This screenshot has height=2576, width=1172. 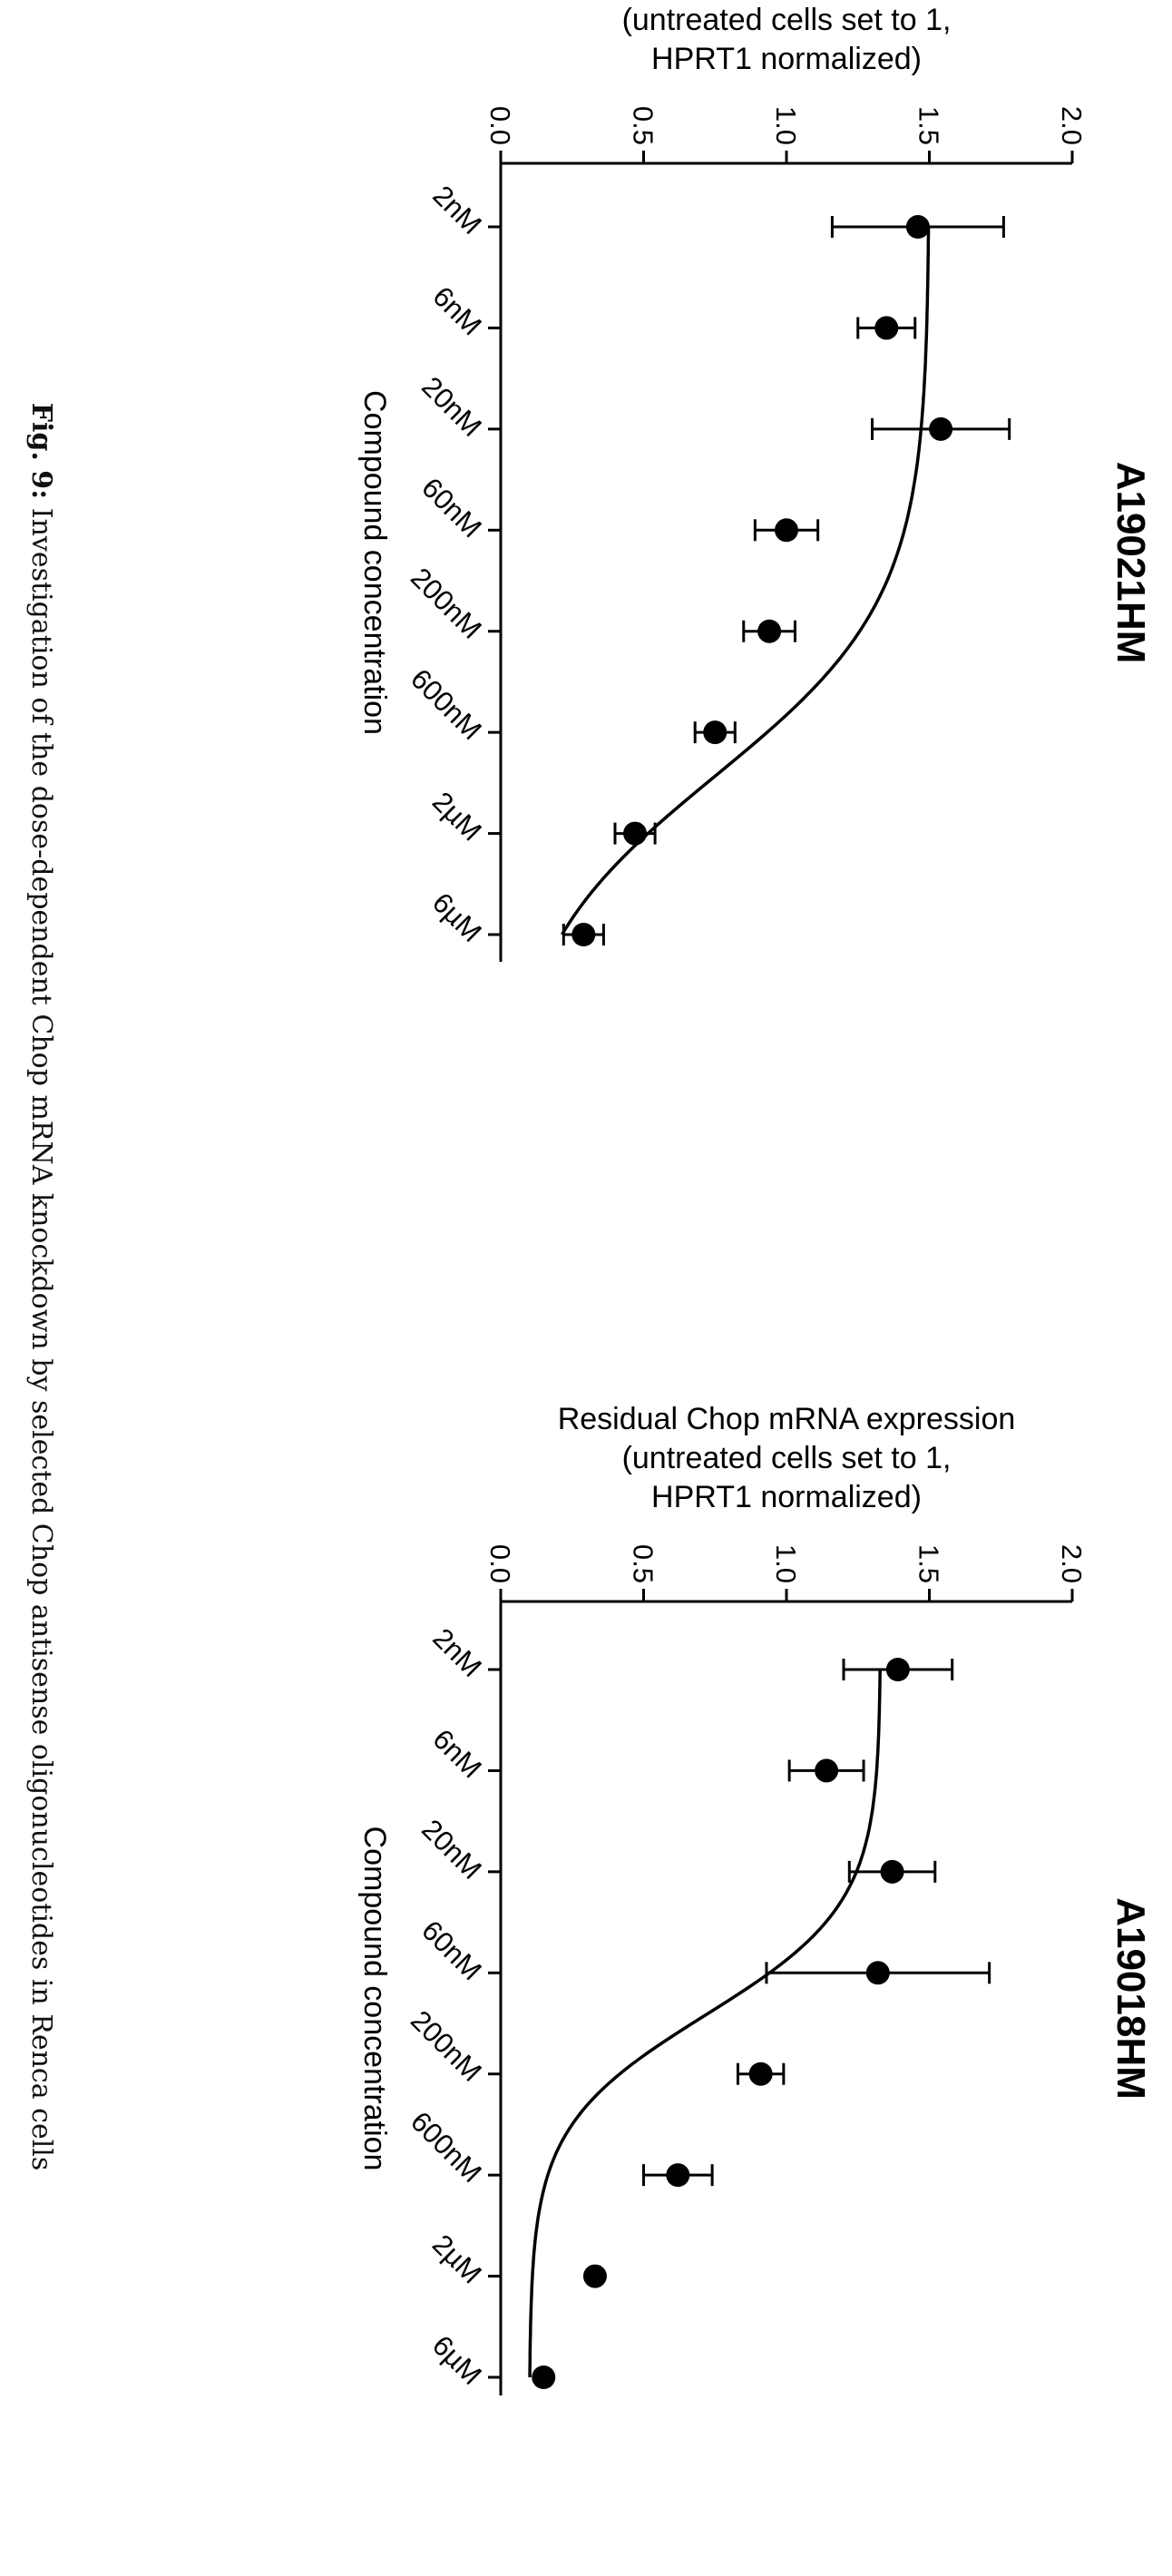 What do you see at coordinates (1131, 1998) in the screenshot?
I see `chart-title: A19018HM` at bounding box center [1131, 1998].